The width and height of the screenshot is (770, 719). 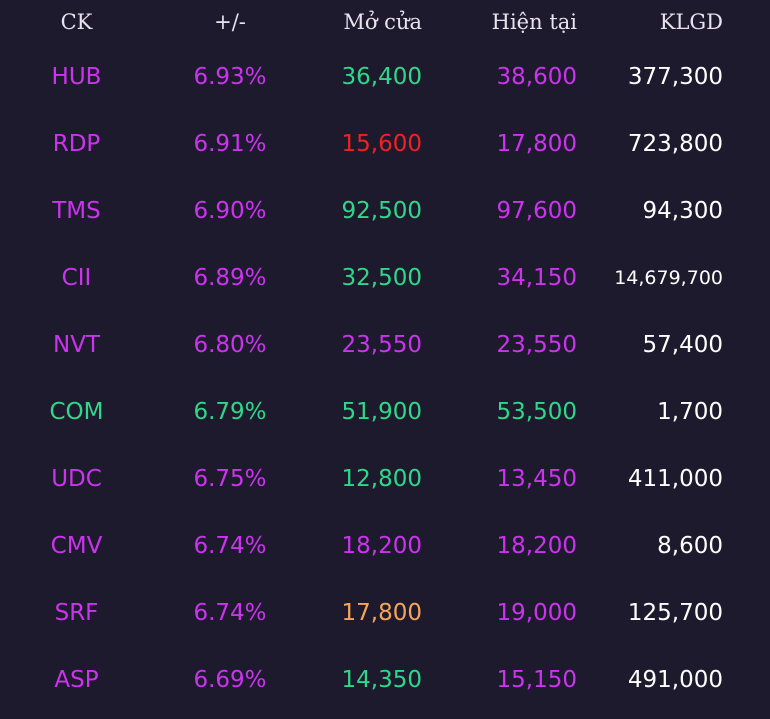 I want to click on table-row: ASP 6.69% 14,350 15,150 491,000, so click(x=385, y=680).